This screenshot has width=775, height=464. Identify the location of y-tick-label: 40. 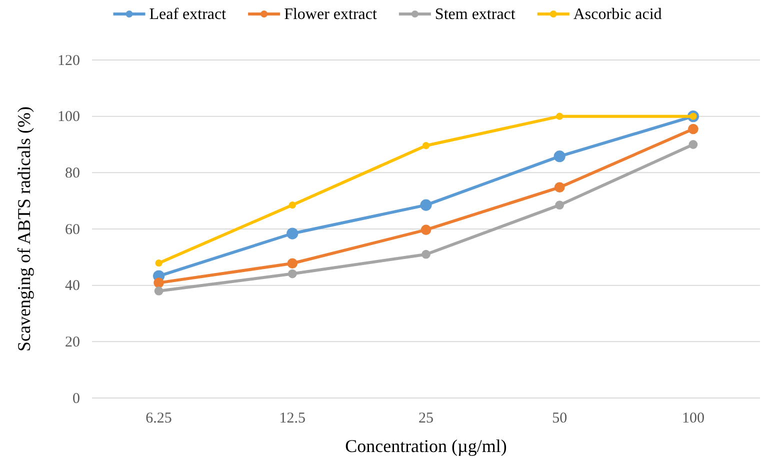
(72, 286).